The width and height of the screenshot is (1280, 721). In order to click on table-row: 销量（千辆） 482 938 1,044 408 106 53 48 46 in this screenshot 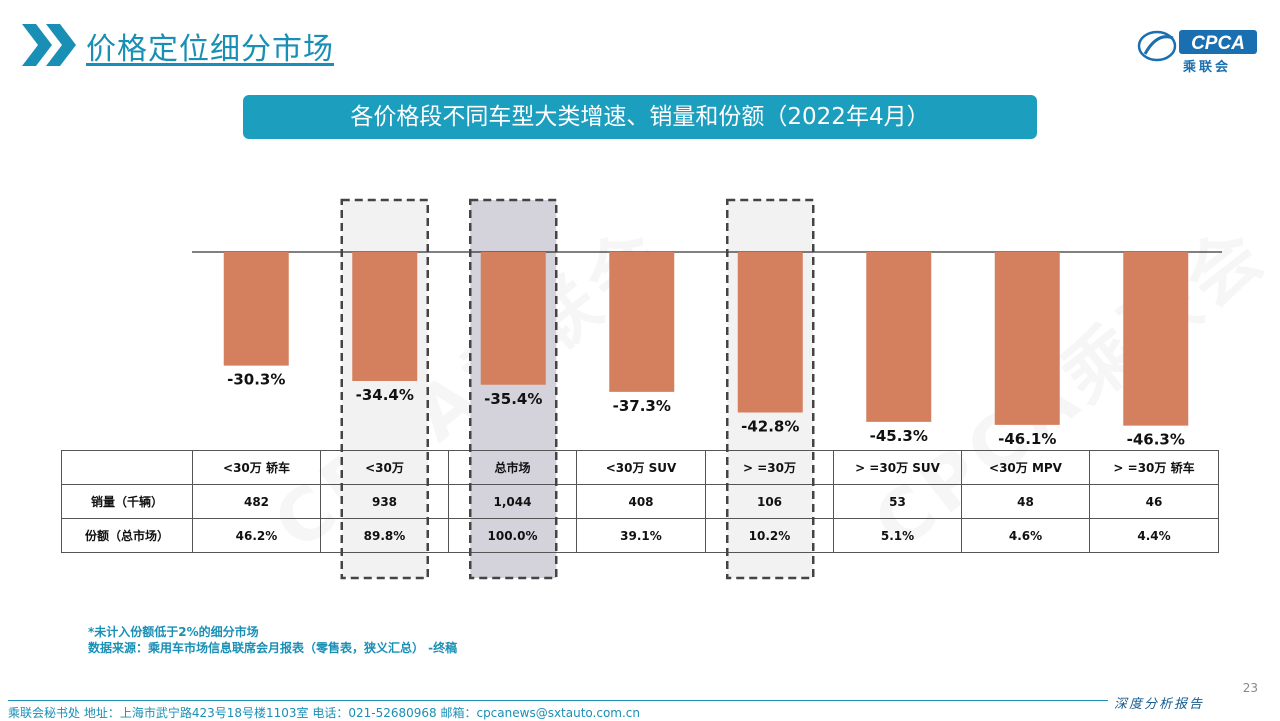, I will do `click(640, 501)`.